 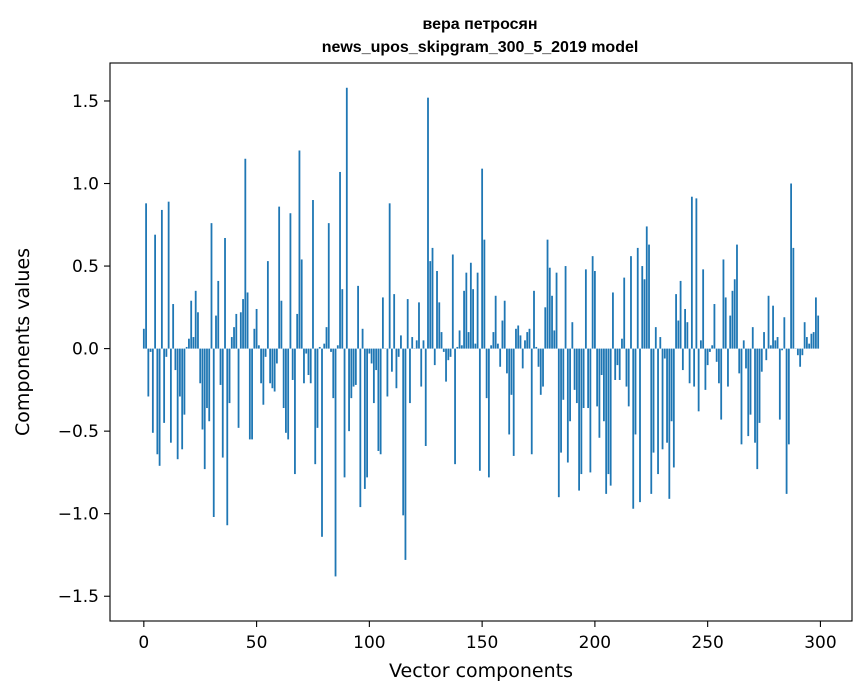 I want to click on x-tick-label: 0, so click(x=143, y=643).